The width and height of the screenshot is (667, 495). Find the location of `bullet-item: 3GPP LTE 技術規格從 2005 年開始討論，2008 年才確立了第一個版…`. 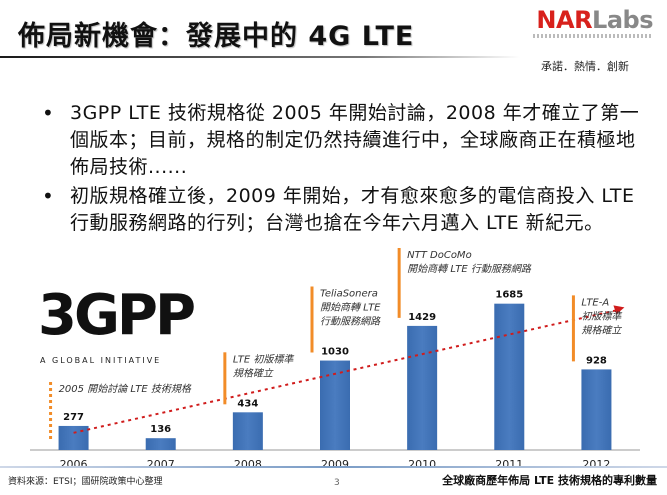

bullet-item: 3GPP LTE 技術規格從 2005 年開始討論，2008 年才確立了第一個版… is located at coordinates (340, 140).